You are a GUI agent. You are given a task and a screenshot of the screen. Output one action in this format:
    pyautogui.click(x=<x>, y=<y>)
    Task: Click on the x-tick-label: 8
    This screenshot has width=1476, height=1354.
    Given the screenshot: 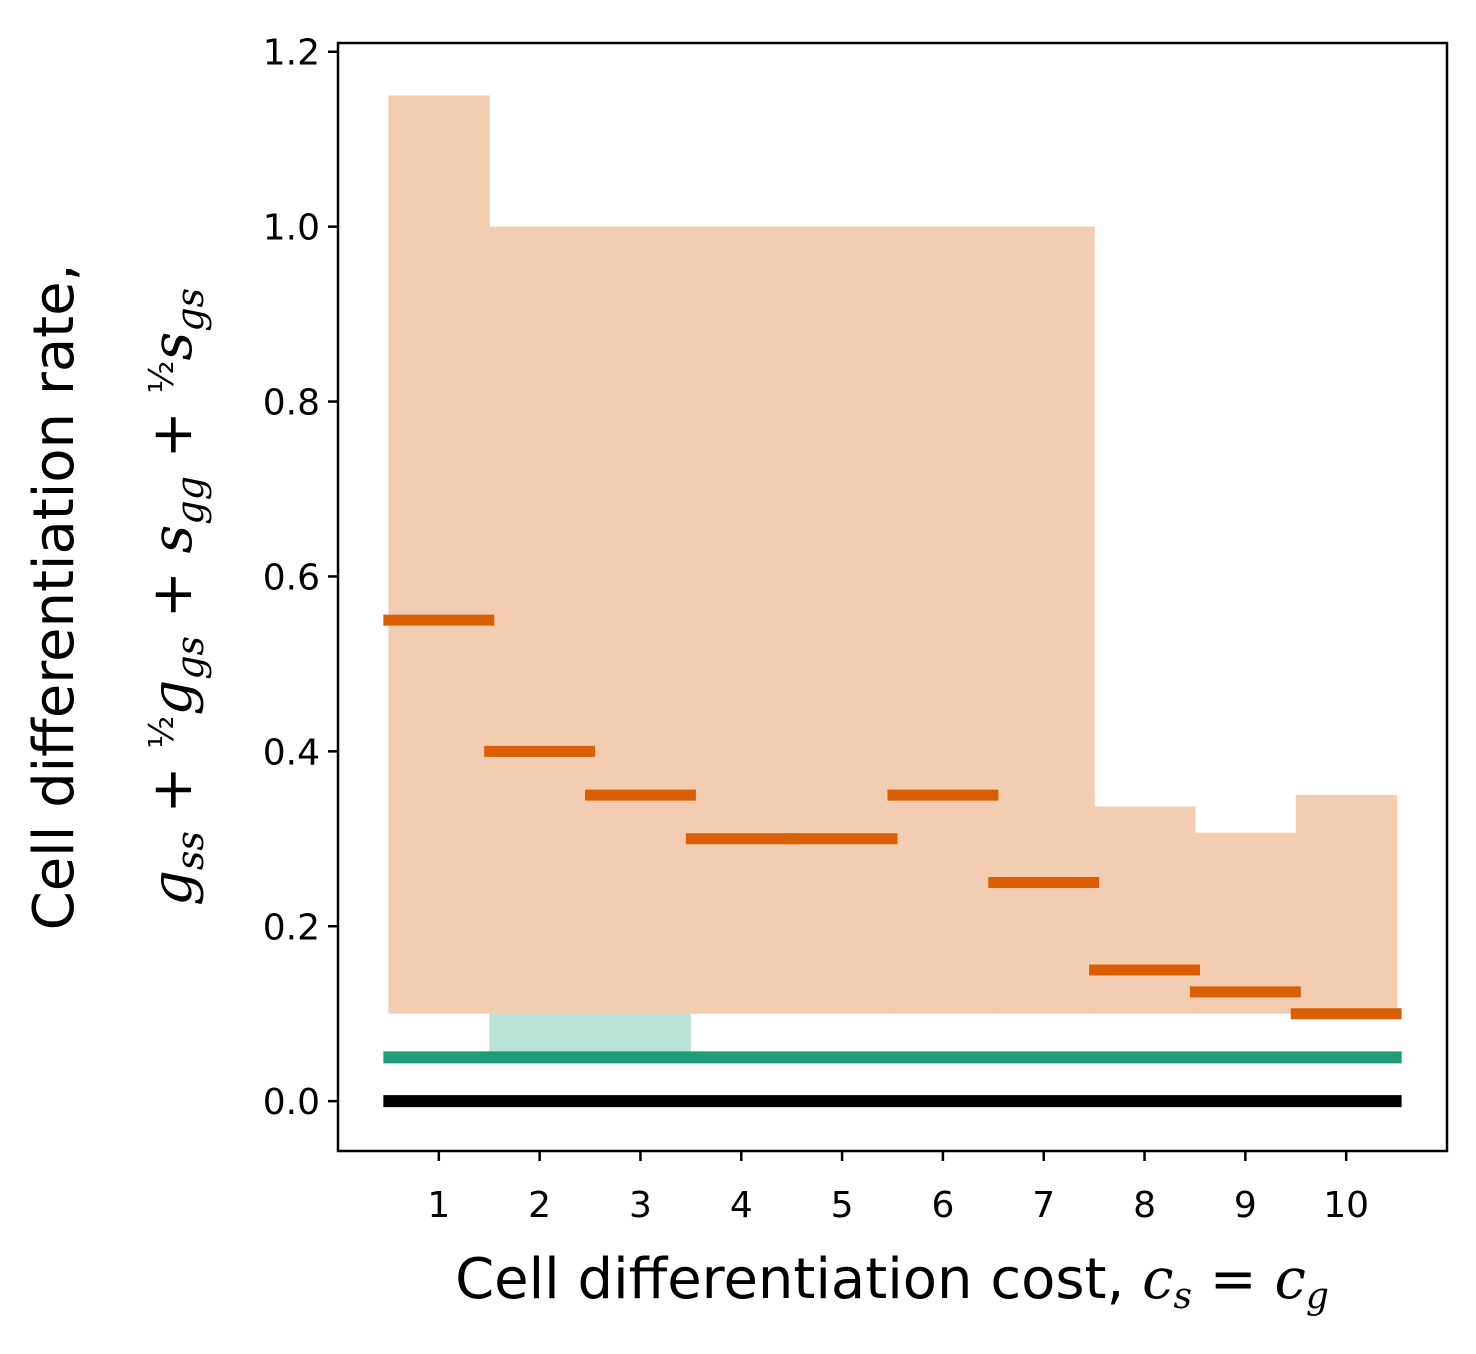 What is the action you would take?
    pyautogui.click(x=1144, y=1205)
    